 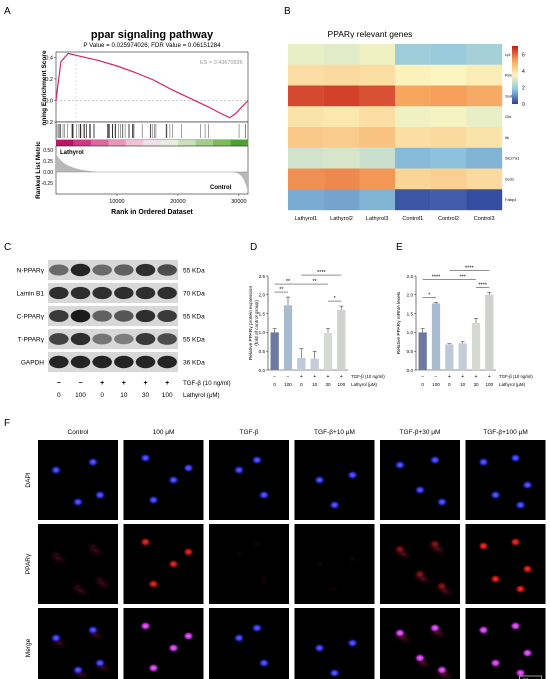 I want to click on micro-col-label: Control, so click(x=79, y=432).